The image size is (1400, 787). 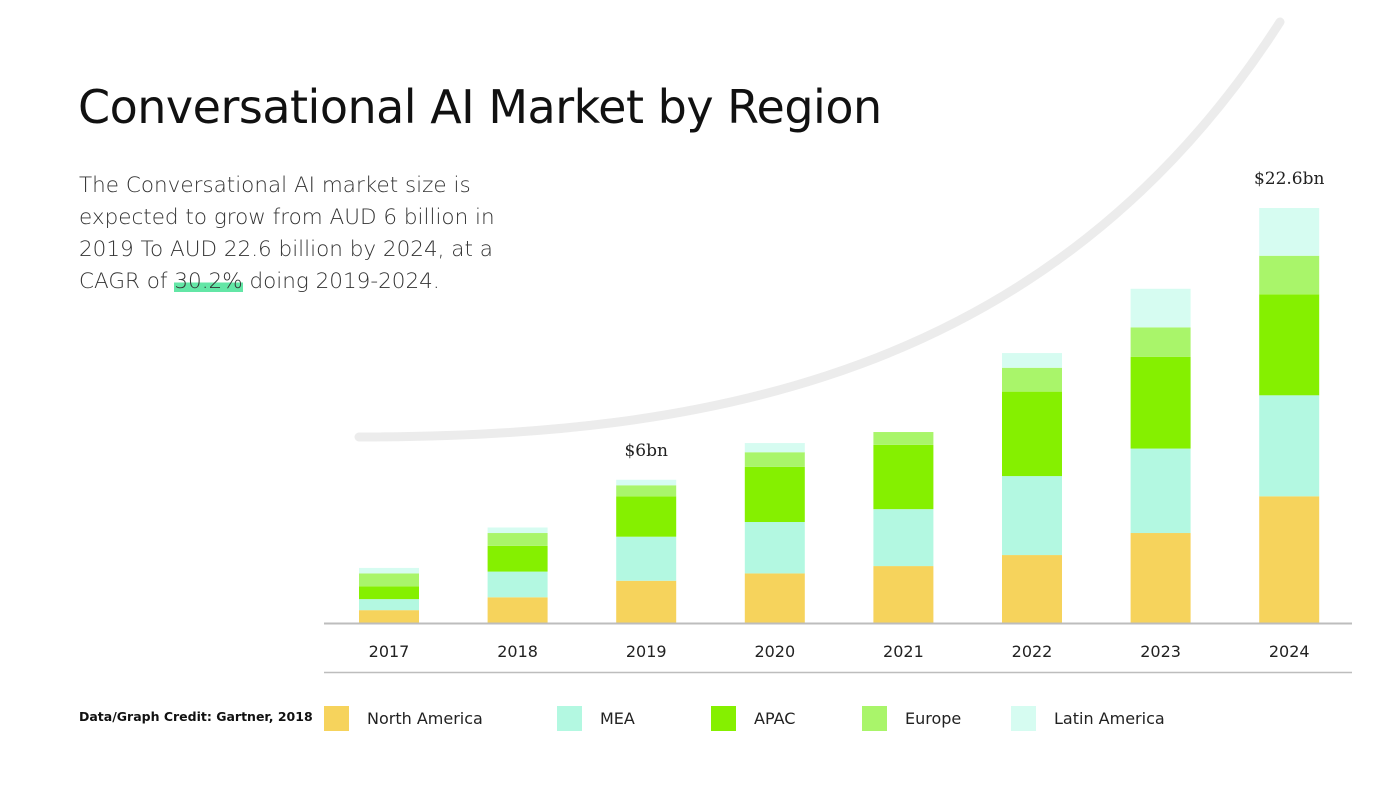 What do you see at coordinates (774, 651) in the screenshot?
I see `x-tick-label: 2020` at bounding box center [774, 651].